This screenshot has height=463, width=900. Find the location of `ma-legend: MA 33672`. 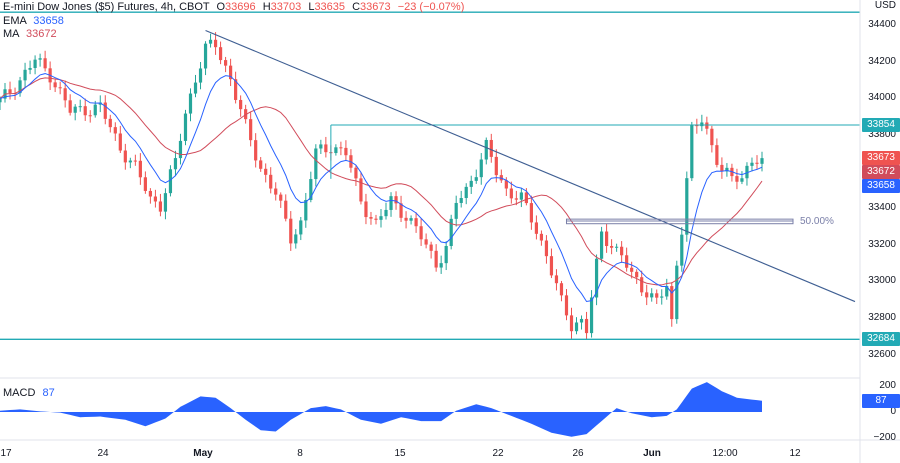

ma-legend: MA 33672 is located at coordinates (30, 34).